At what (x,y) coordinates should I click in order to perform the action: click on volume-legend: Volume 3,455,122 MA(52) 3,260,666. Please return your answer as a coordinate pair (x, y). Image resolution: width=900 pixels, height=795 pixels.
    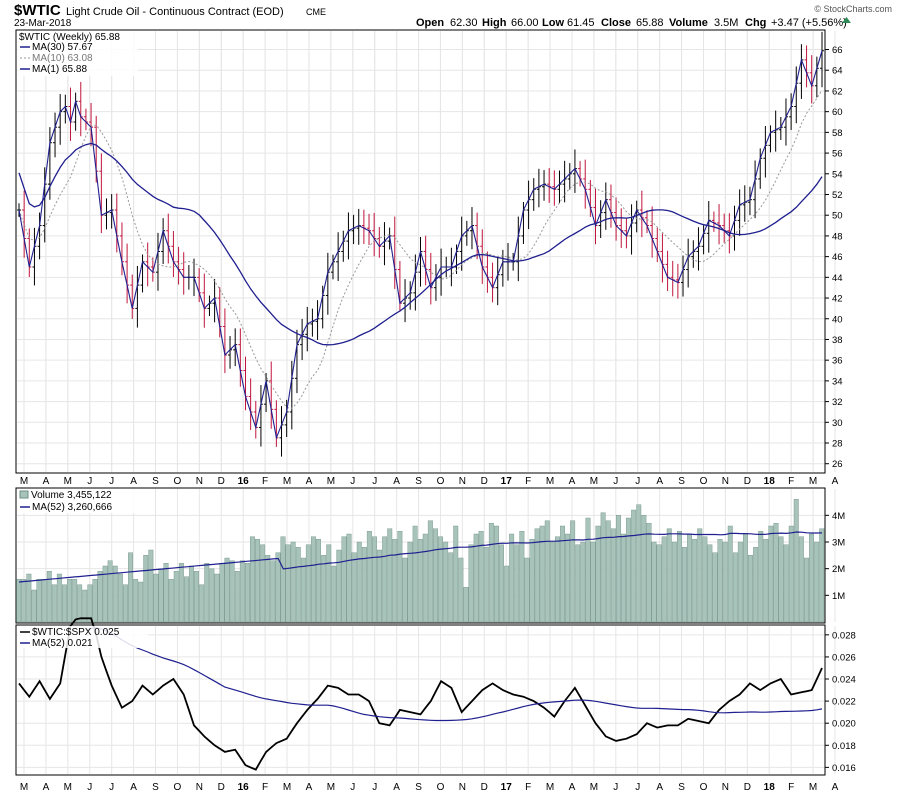
    Looking at the image, I should click on (83, 501).